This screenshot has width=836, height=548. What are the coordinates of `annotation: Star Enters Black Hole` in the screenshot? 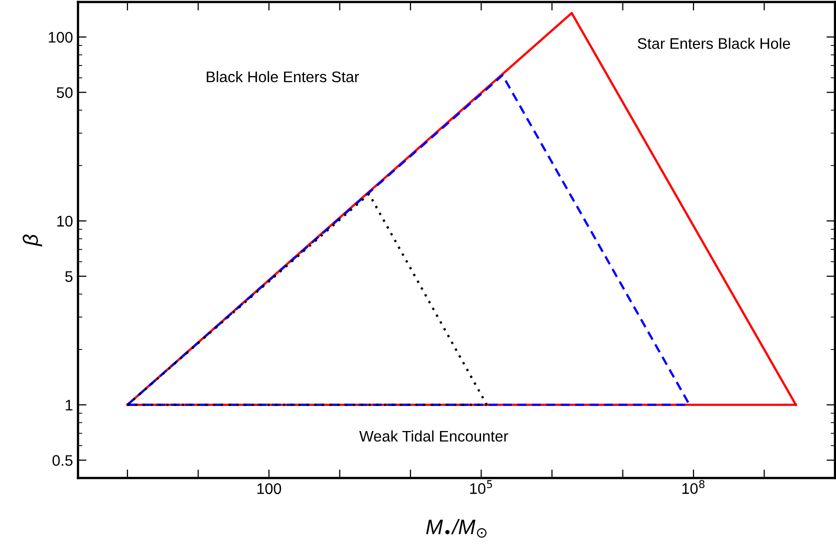 It's located at (714, 43).